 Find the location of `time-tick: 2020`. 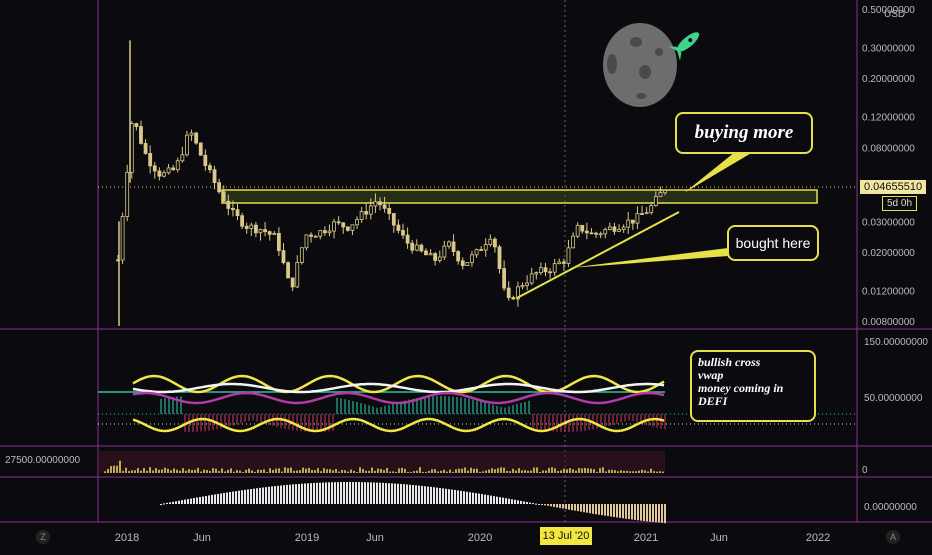

time-tick: 2020 is located at coordinates (480, 538).